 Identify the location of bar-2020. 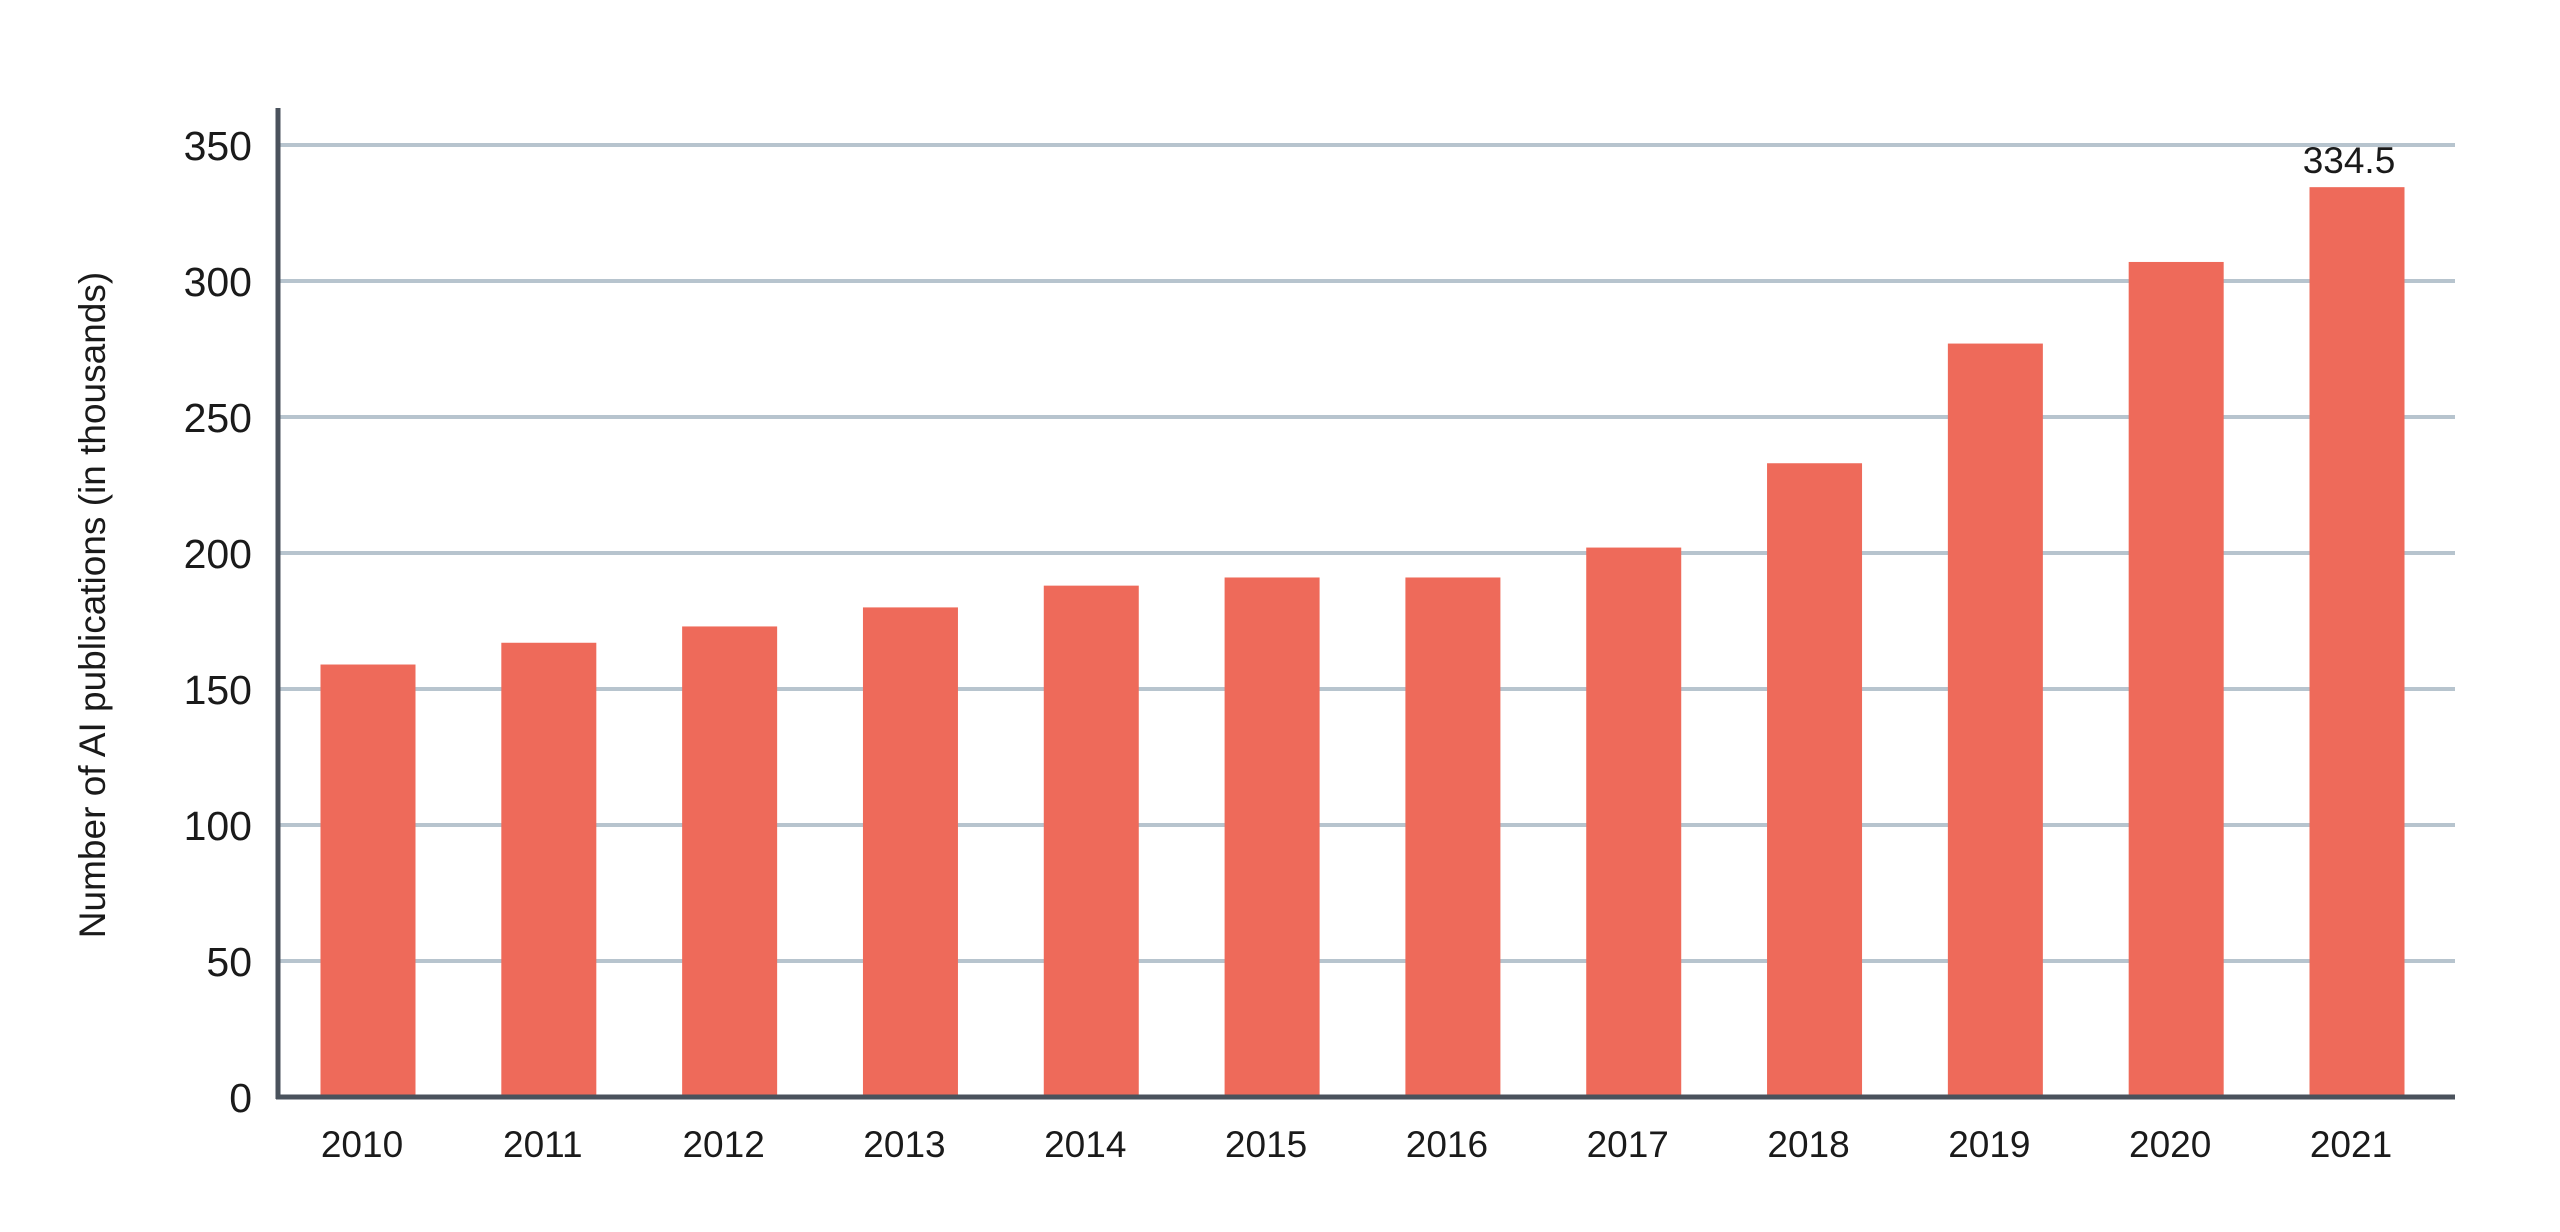
(2176, 679).